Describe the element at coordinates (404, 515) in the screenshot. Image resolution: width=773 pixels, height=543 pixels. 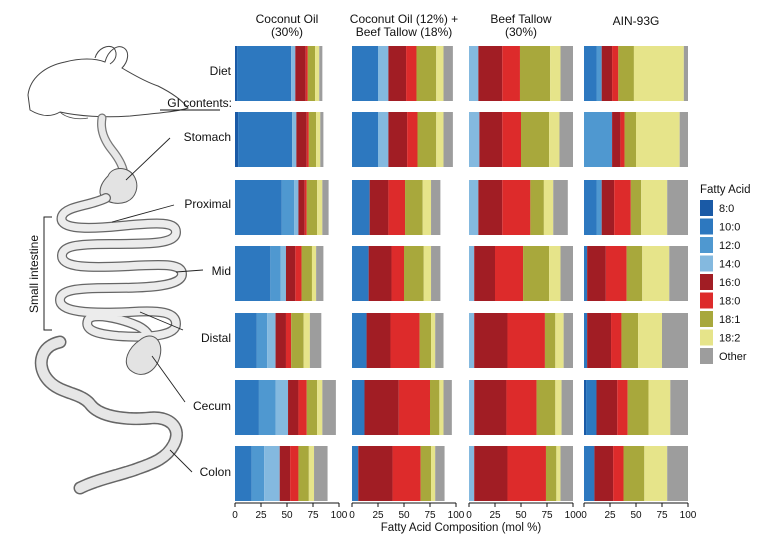
I see `x-tick-label-p2-50: 50` at that location.